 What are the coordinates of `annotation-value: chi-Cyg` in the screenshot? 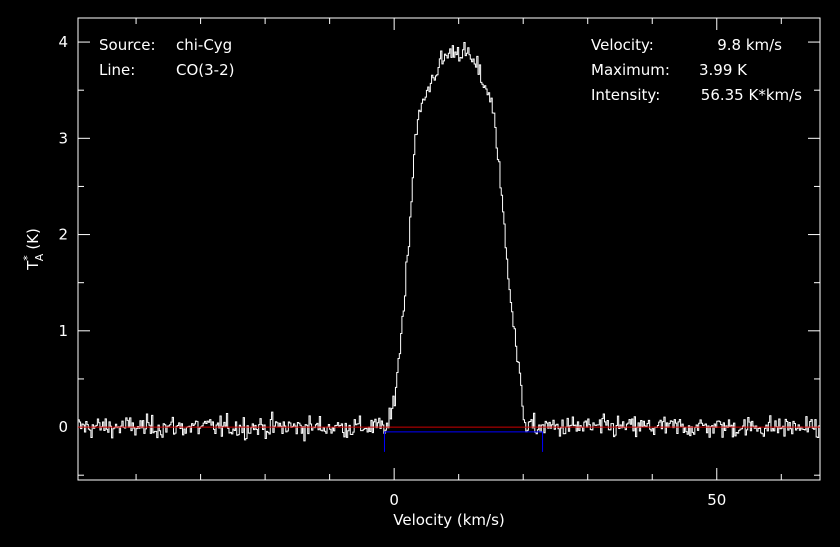 It's located at (204, 45).